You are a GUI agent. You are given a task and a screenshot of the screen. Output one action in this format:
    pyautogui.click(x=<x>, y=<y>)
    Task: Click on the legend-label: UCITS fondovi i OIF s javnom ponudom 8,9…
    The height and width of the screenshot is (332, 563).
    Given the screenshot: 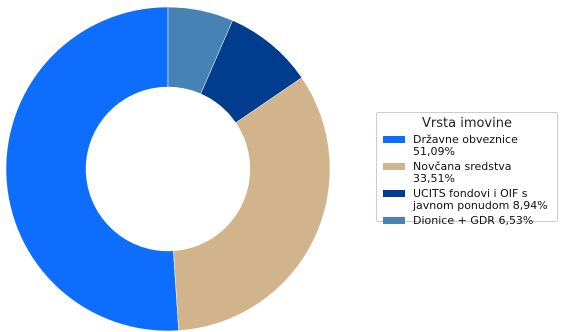 What is the action you would take?
    pyautogui.click(x=480, y=199)
    